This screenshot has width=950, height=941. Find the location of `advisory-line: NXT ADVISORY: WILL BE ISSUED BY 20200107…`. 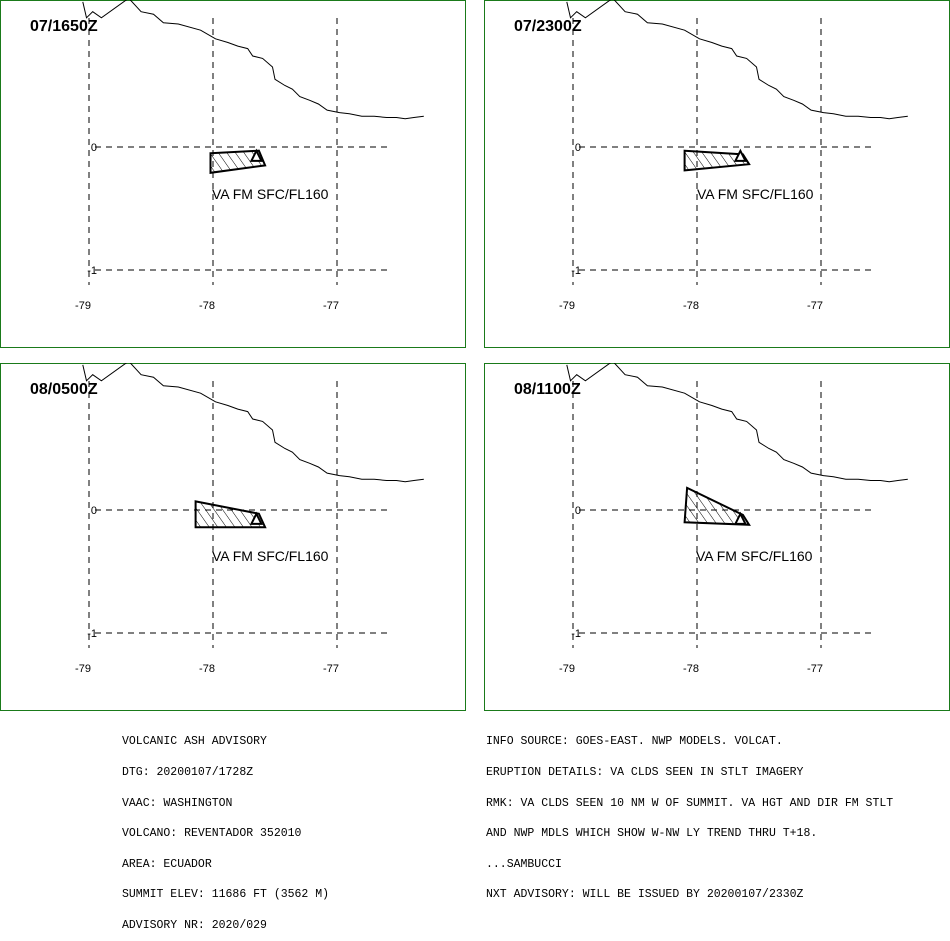

advisory-line: NXT ADVISORY: WILL BE ISSUED BY 20200107… is located at coordinates (645, 895).